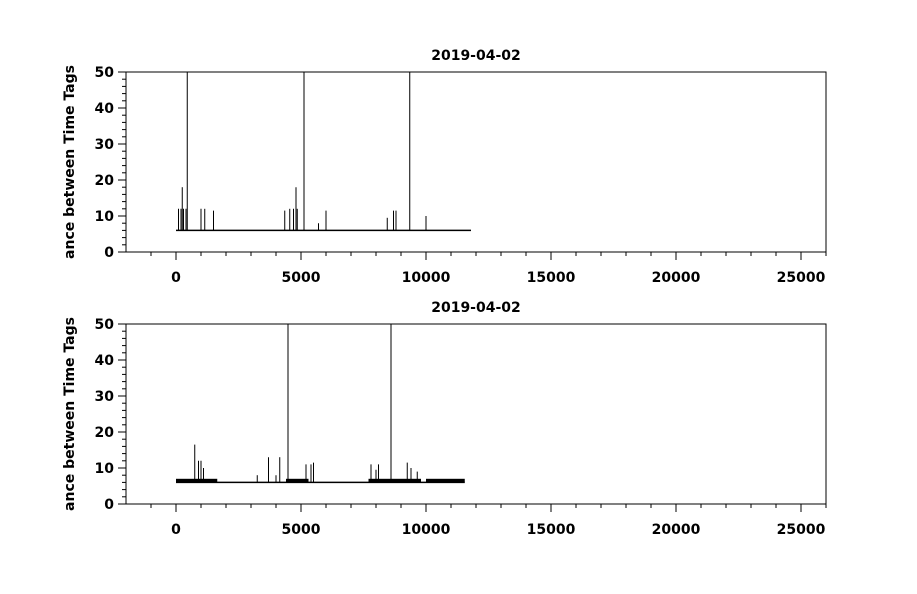 The image size is (917, 594). What do you see at coordinates (476, 56) in the screenshot?
I see `top-panel-title: 2019-04-02` at bounding box center [476, 56].